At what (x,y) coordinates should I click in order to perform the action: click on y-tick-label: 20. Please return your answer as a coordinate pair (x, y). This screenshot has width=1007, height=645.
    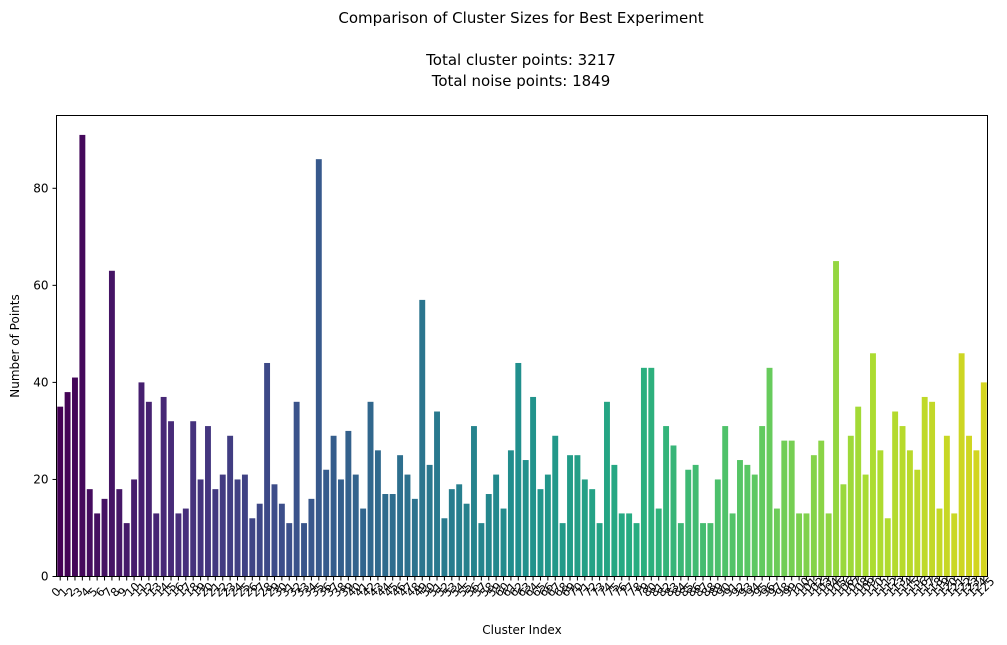
    Looking at the image, I should click on (40, 479).